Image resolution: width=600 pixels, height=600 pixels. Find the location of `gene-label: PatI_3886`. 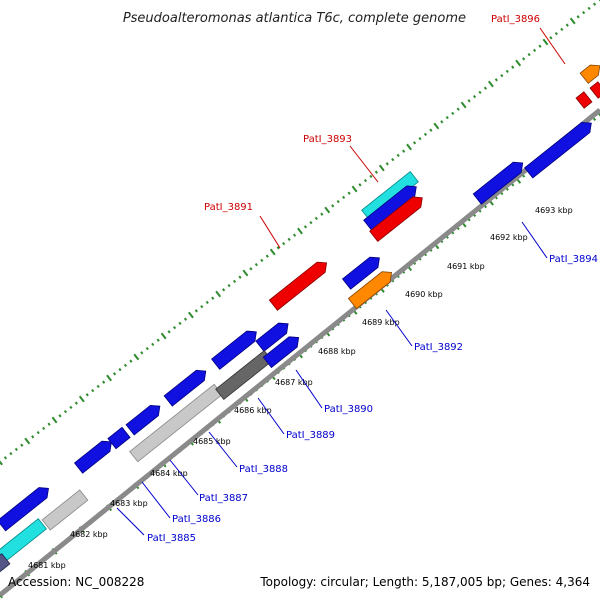

gene-label: PatI_3886 is located at coordinates (196, 519).